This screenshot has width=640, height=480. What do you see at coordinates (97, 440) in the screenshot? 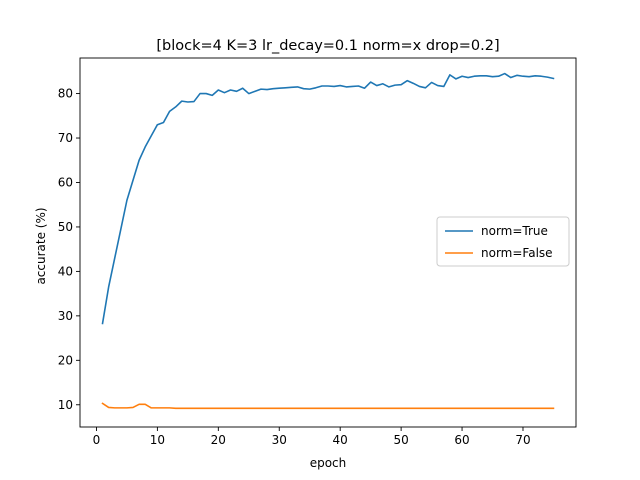
I see `x-tick-label: 0` at bounding box center [97, 440].